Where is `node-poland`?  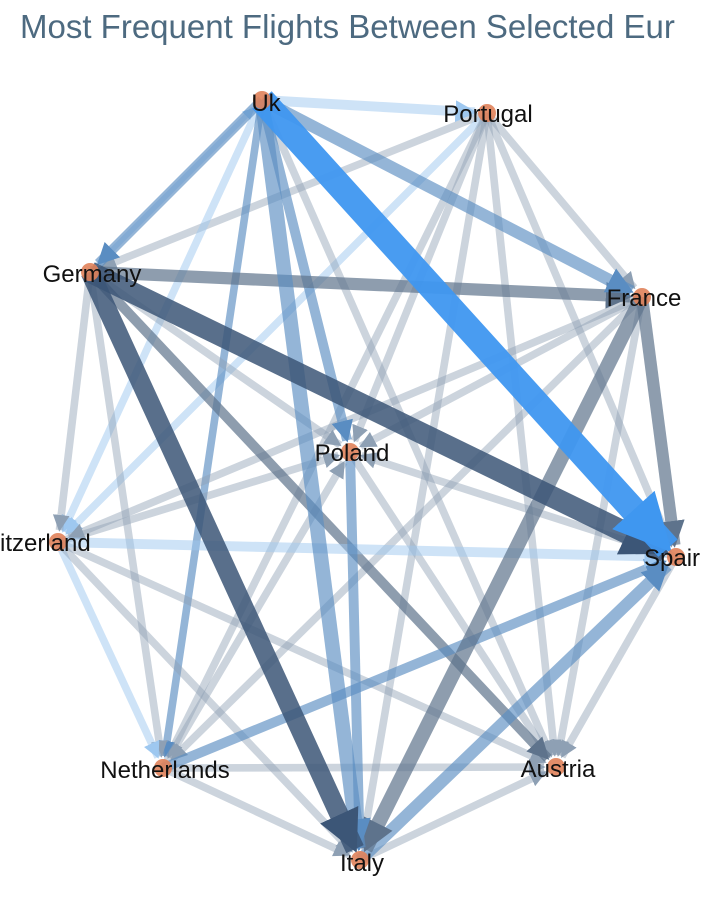
node-poland is located at coordinates (350, 452).